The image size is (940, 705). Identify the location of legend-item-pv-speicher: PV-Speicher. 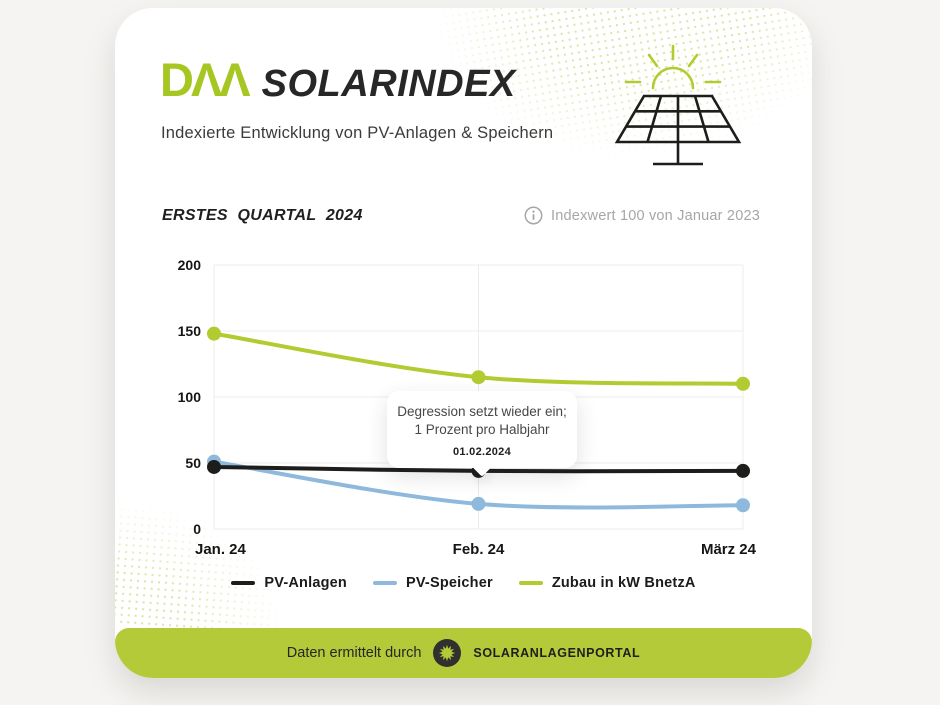
(432, 583).